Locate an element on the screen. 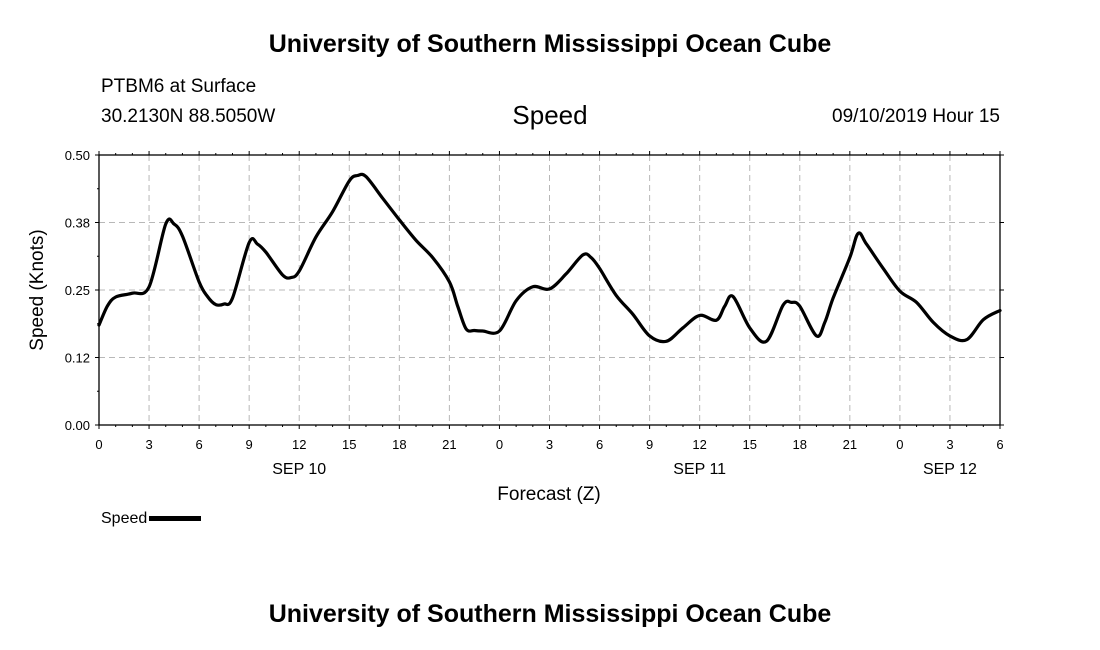 The width and height of the screenshot is (1100, 650). day-label: SEP 11 is located at coordinates (699, 469).